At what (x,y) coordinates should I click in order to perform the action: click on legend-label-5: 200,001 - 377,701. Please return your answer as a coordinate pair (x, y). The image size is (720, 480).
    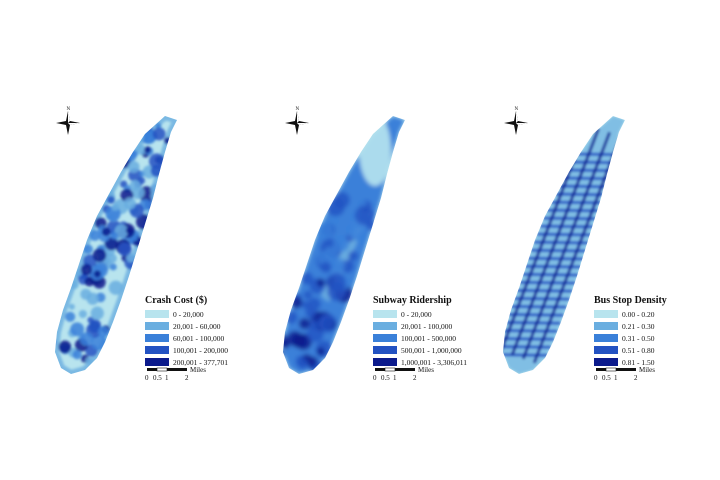
    Looking at the image, I should click on (200, 362).